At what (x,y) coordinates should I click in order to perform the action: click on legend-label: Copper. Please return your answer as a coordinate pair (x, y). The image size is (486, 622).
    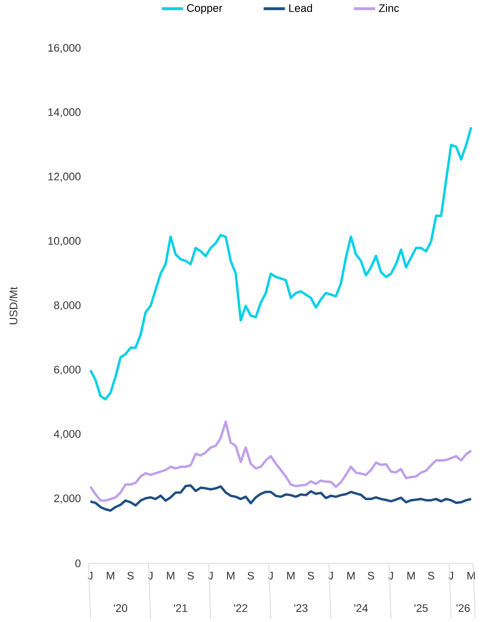
    Looking at the image, I should click on (204, 9).